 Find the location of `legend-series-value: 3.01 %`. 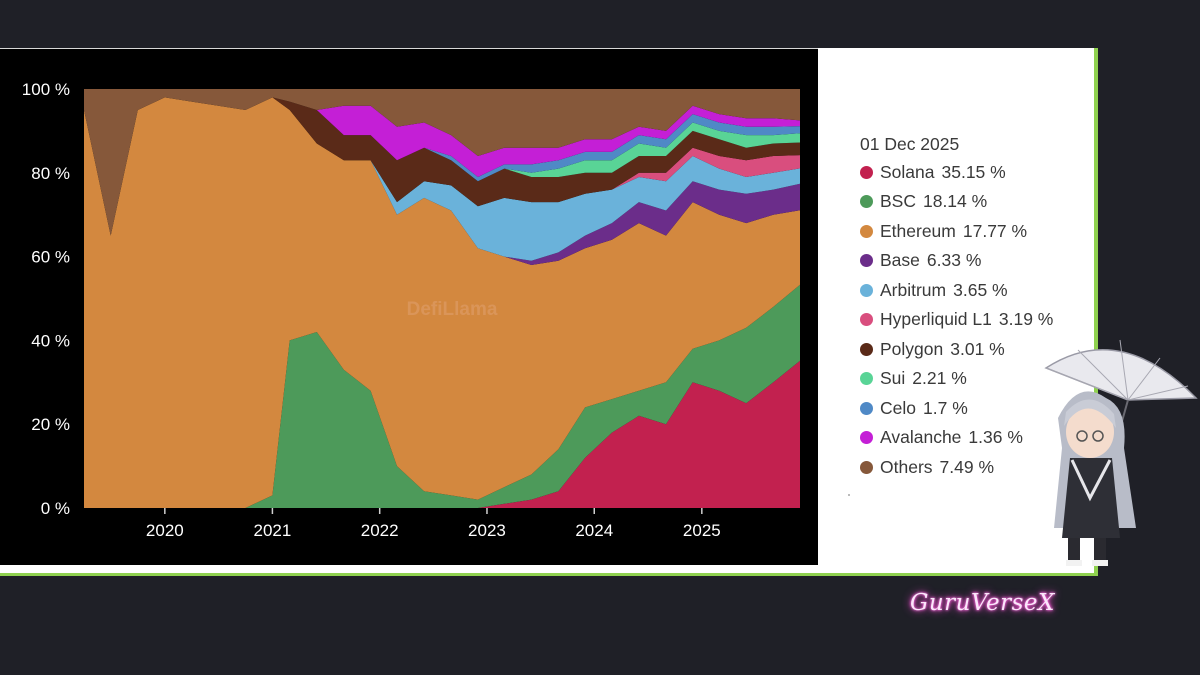

legend-series-value: 3.01 % is located at coordinates (977, 348).